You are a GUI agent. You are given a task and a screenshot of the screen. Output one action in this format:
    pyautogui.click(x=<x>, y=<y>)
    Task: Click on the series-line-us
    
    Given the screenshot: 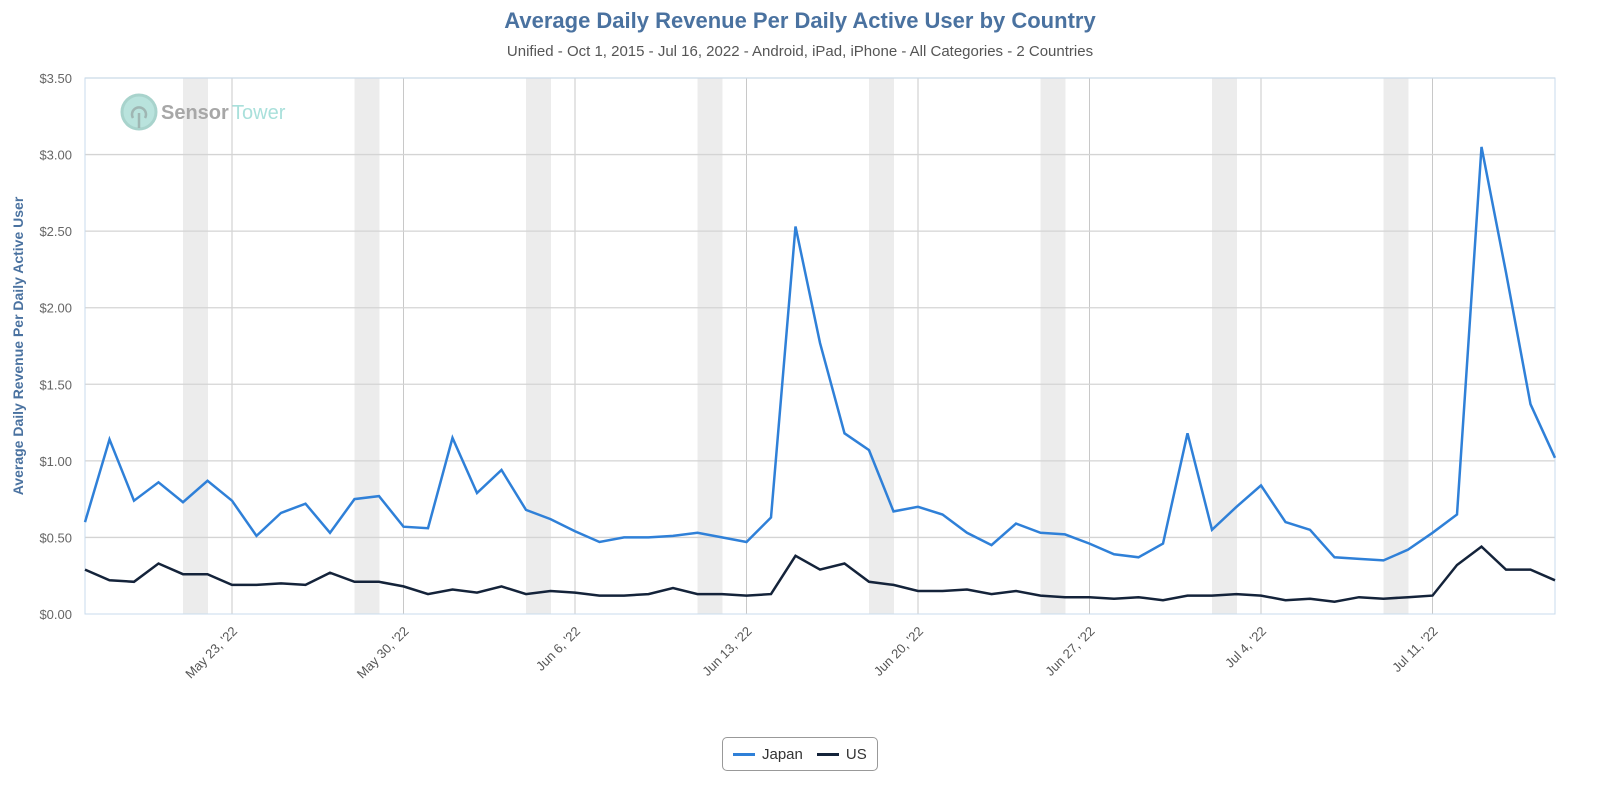 What is the action you would take?
    pyautogui.click(x=820, y=573)
    